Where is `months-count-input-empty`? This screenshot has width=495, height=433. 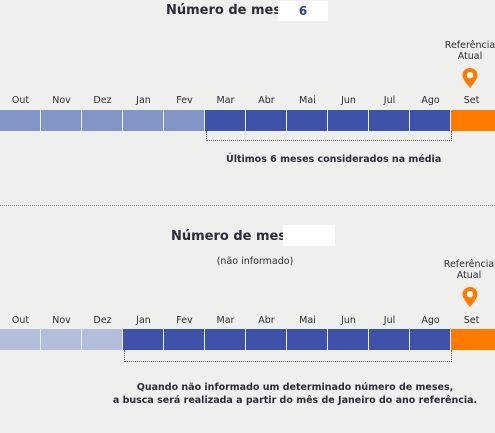 months-count-input-empty is located at coordinates (309, 235).